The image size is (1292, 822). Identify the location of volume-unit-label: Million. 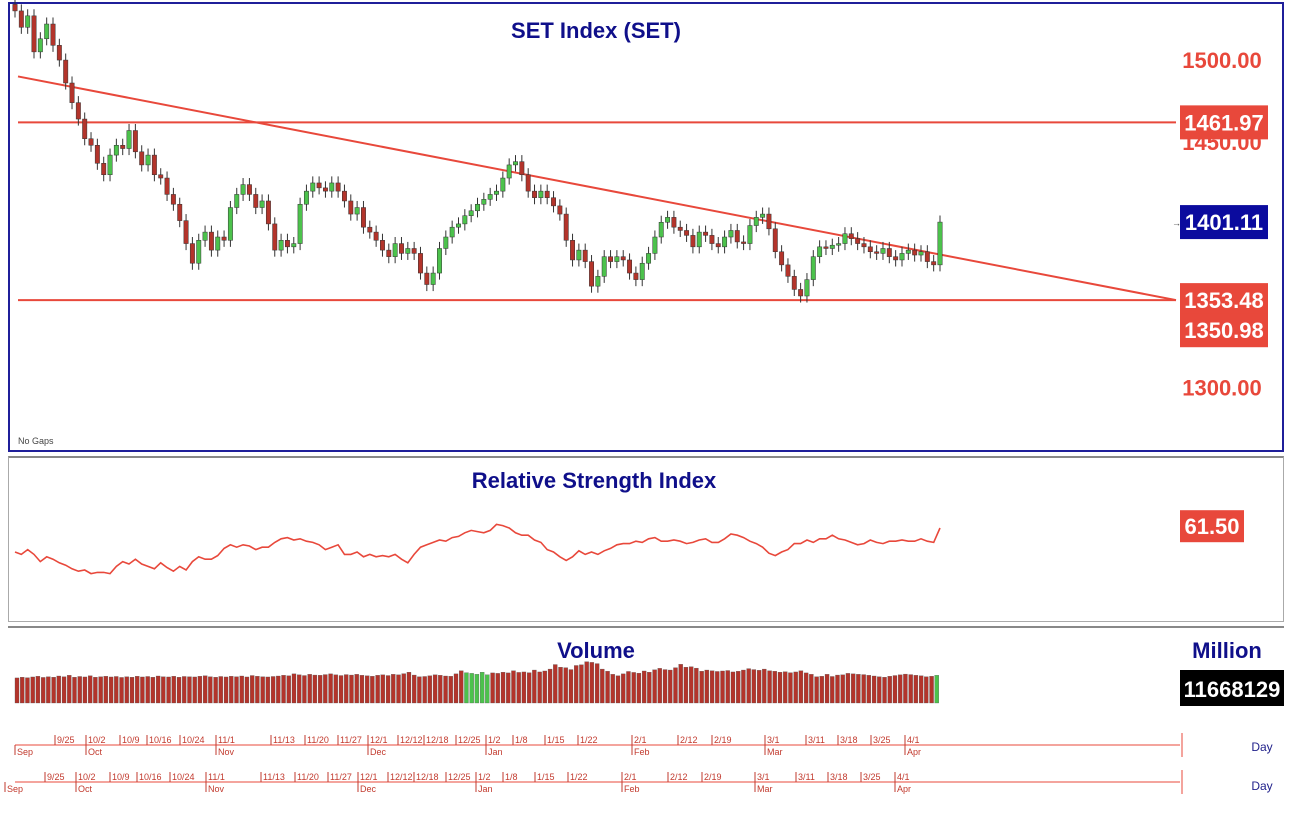
(1227, 650).